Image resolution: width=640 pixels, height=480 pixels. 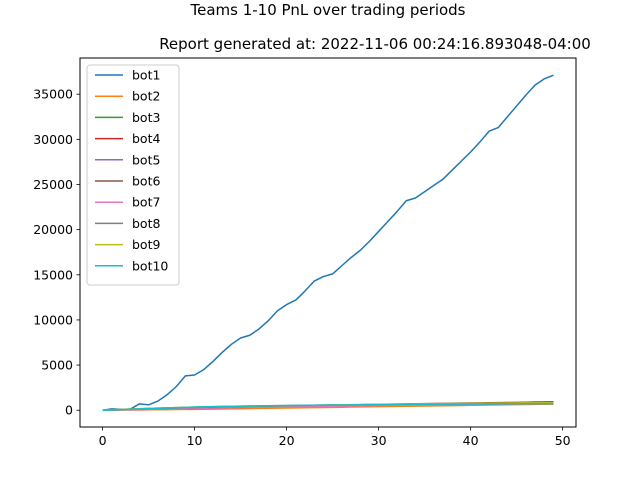 What do you see at coordinates (146, 159) in the screenshot?
I see `legend-label-bot5: bot5` at bounding box center [146, 159].